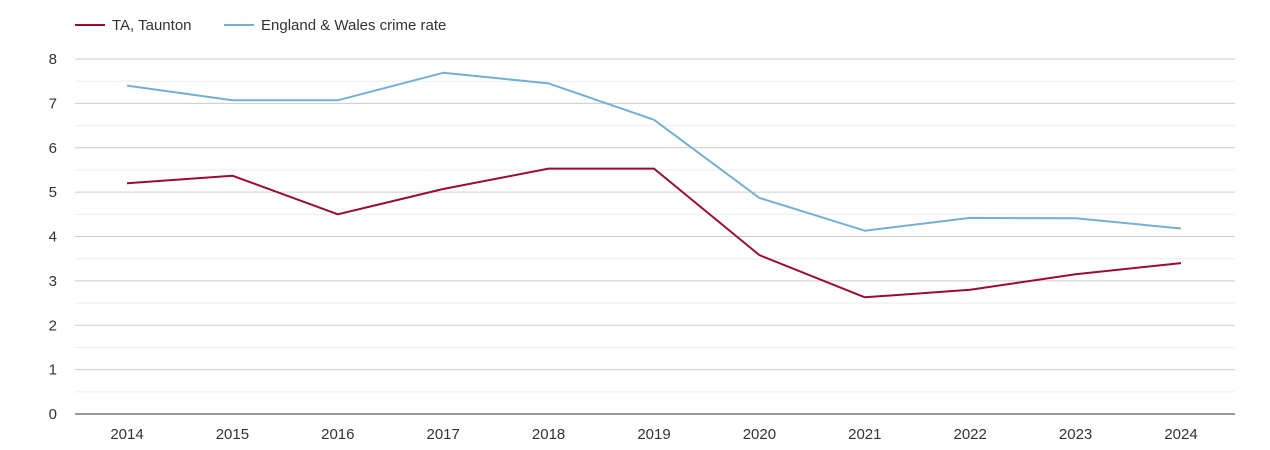 This screenshot has height=450, width=1270. What do you see at coordinates (548, 434) in the screenshot?
I see `x-tick-label: 2018` at bounding box center [548, 434].